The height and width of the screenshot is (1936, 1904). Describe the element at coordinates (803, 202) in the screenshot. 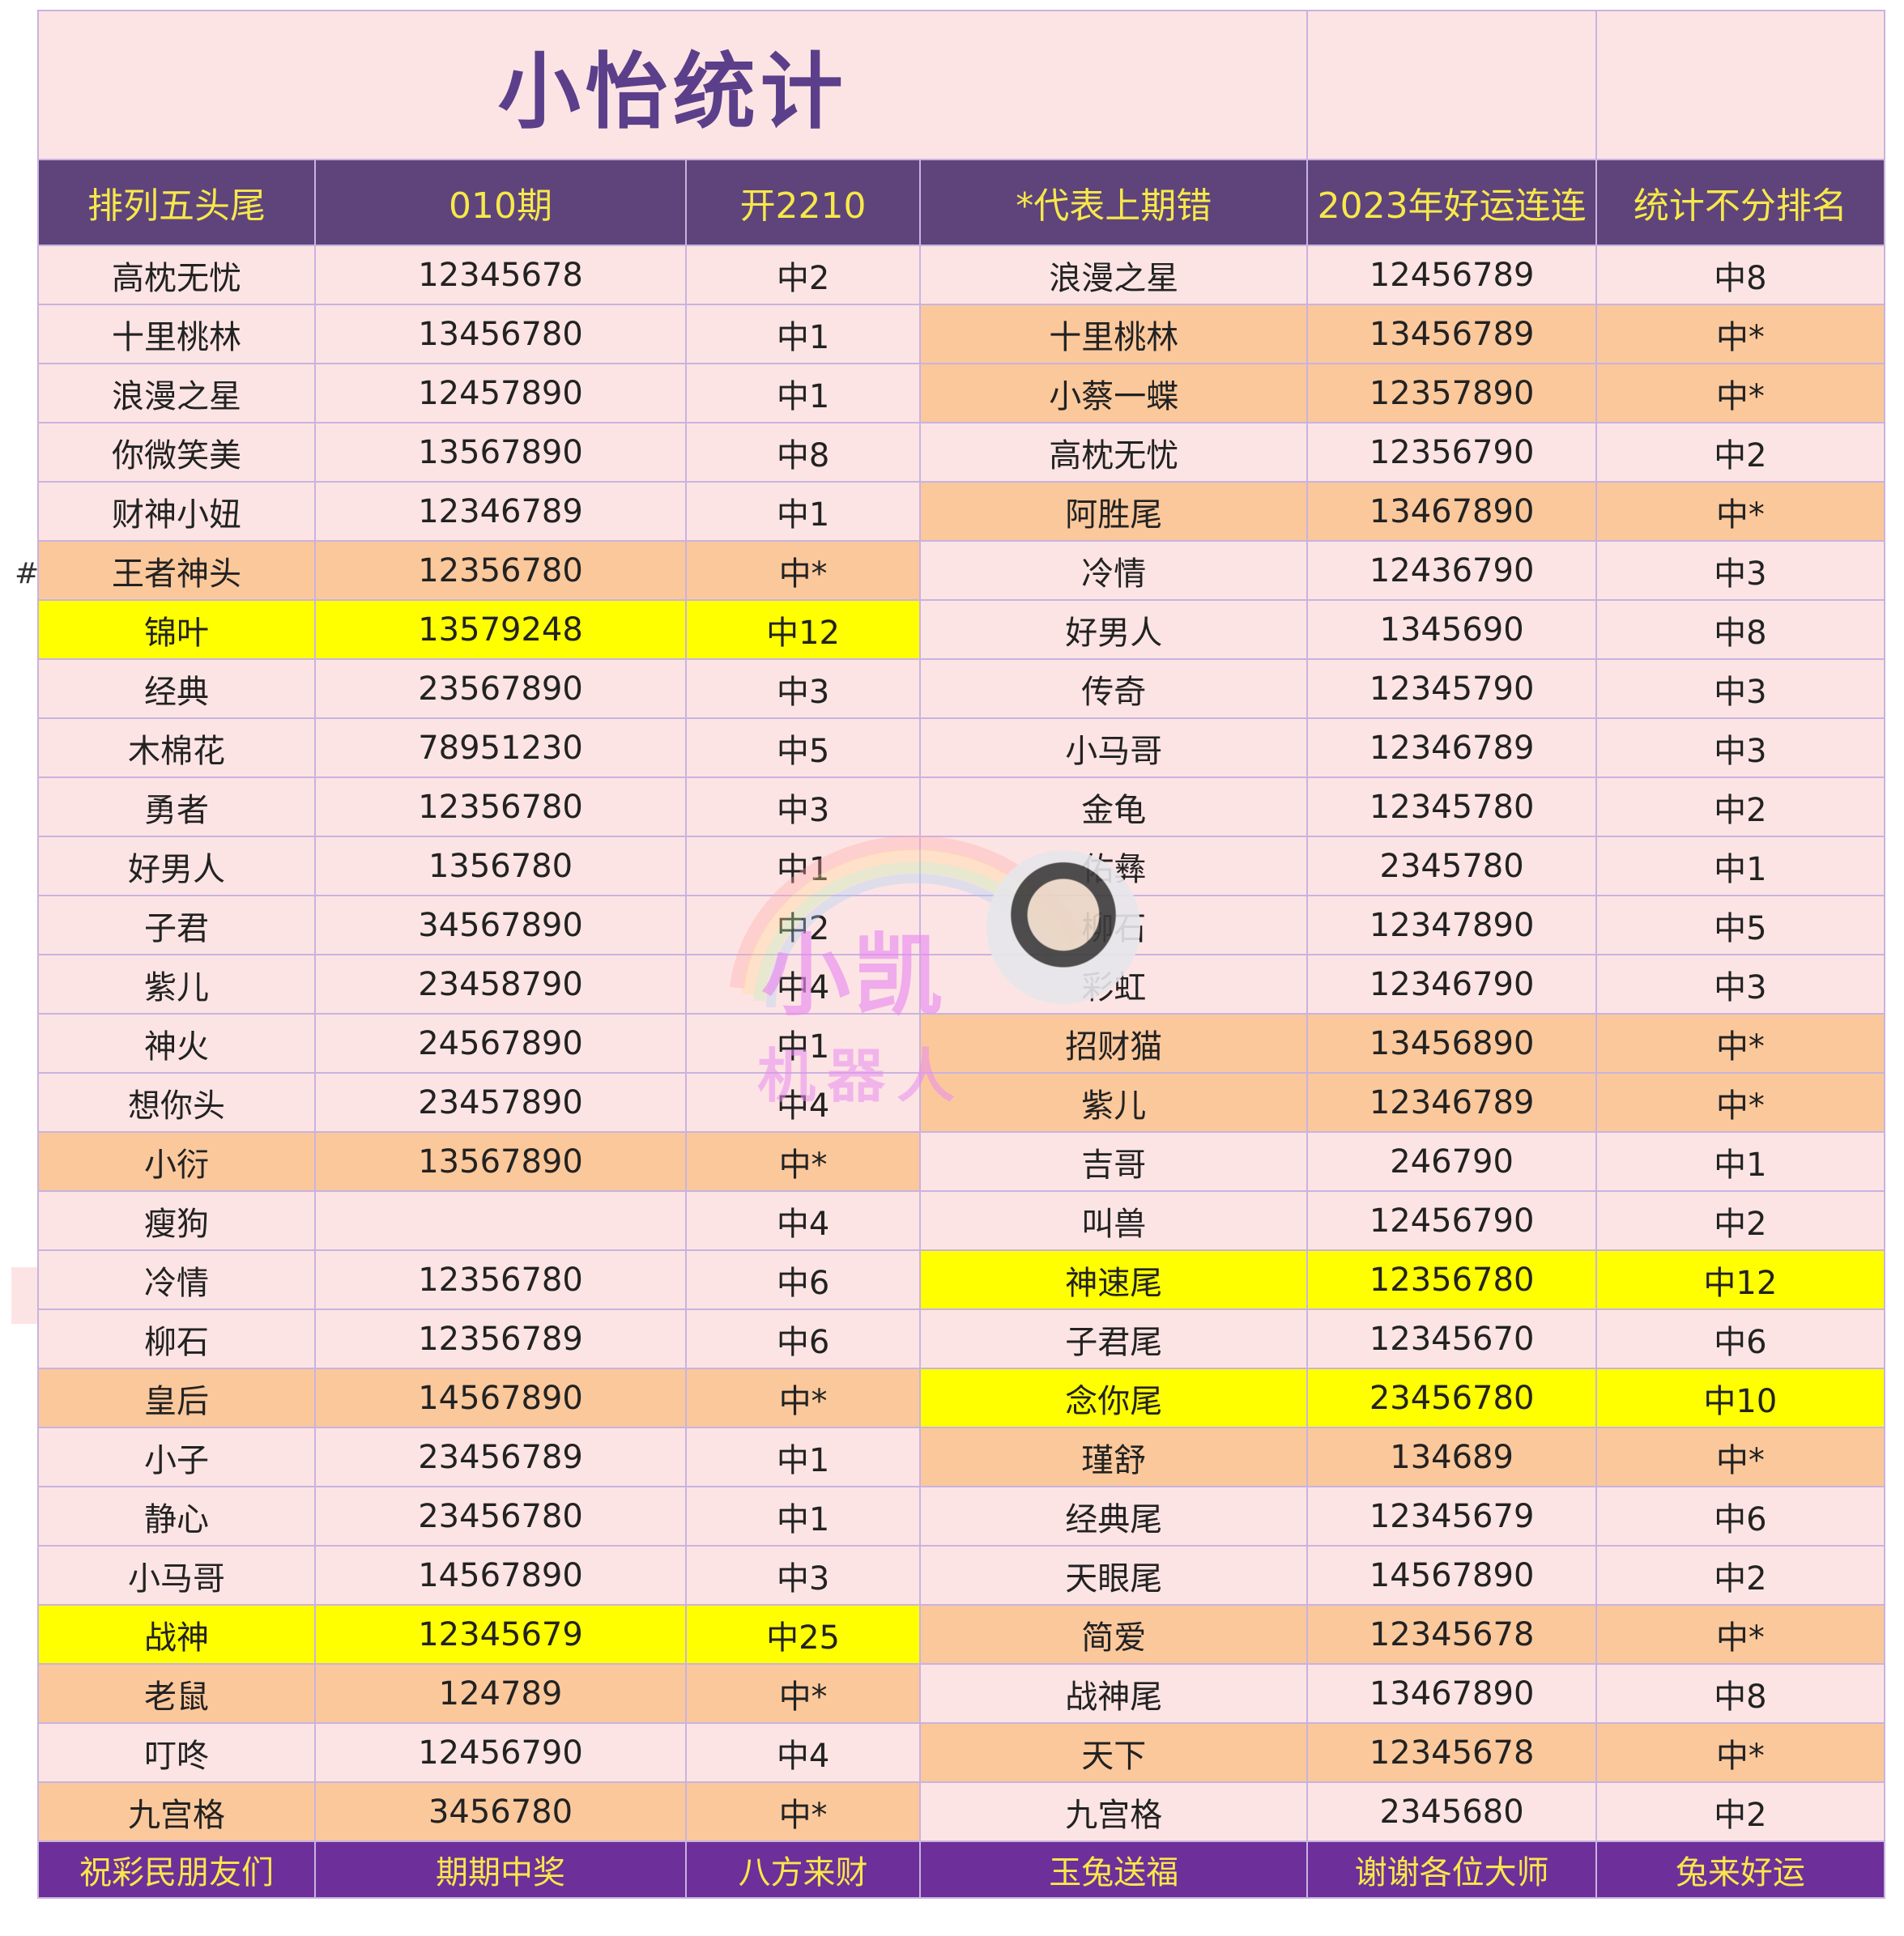

I see `column-header: 开2210` at that location.